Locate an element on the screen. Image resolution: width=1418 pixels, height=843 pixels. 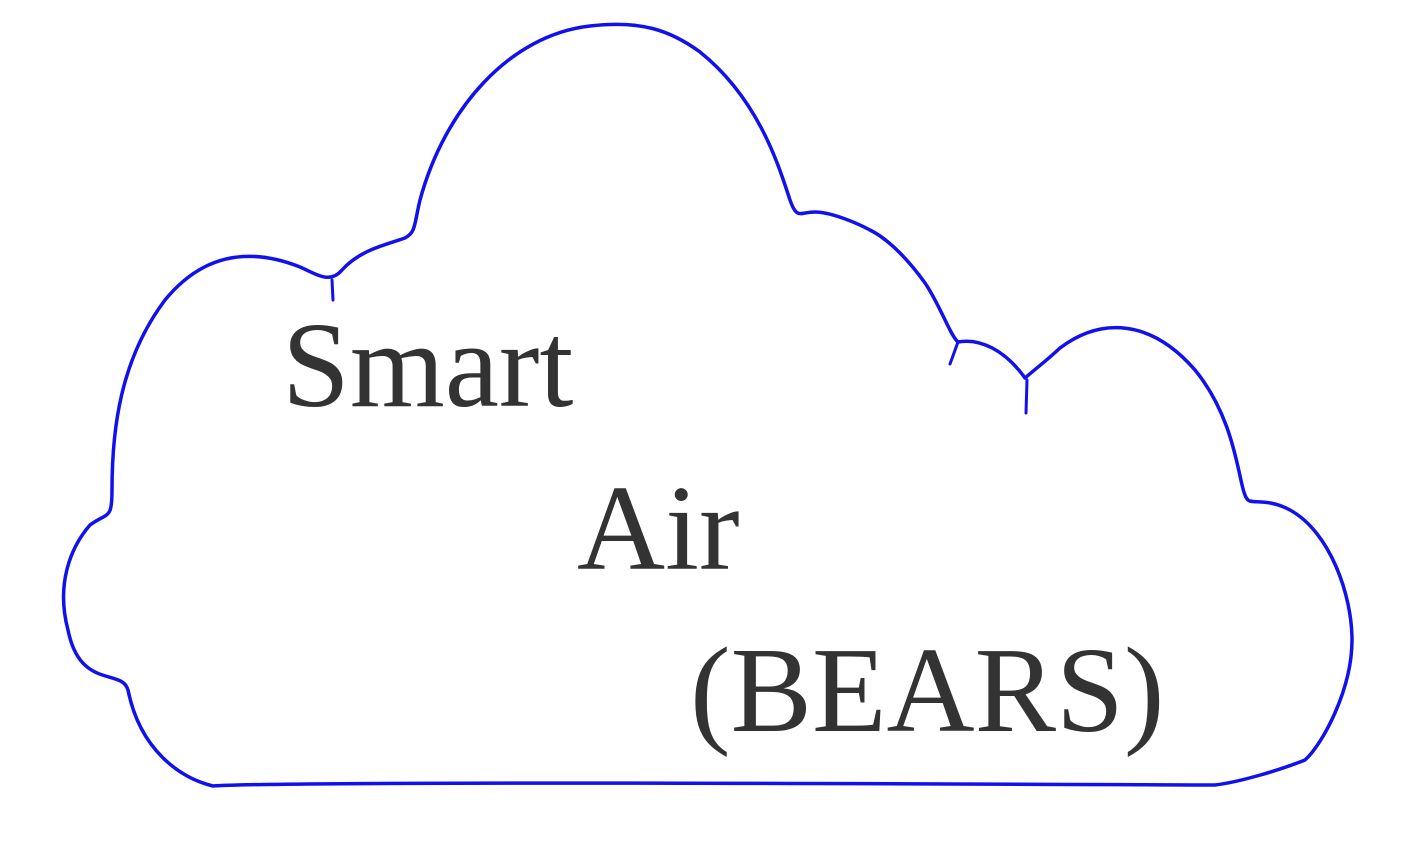
cloud-seam-mark-middle is located at coordinates (954, 353).